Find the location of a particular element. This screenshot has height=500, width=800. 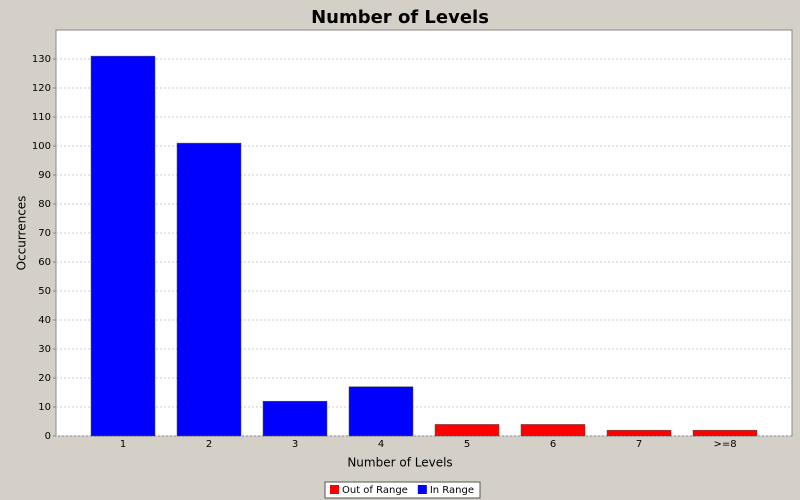

y-axis-label: Occurrences is located at coordinates (22, 233).